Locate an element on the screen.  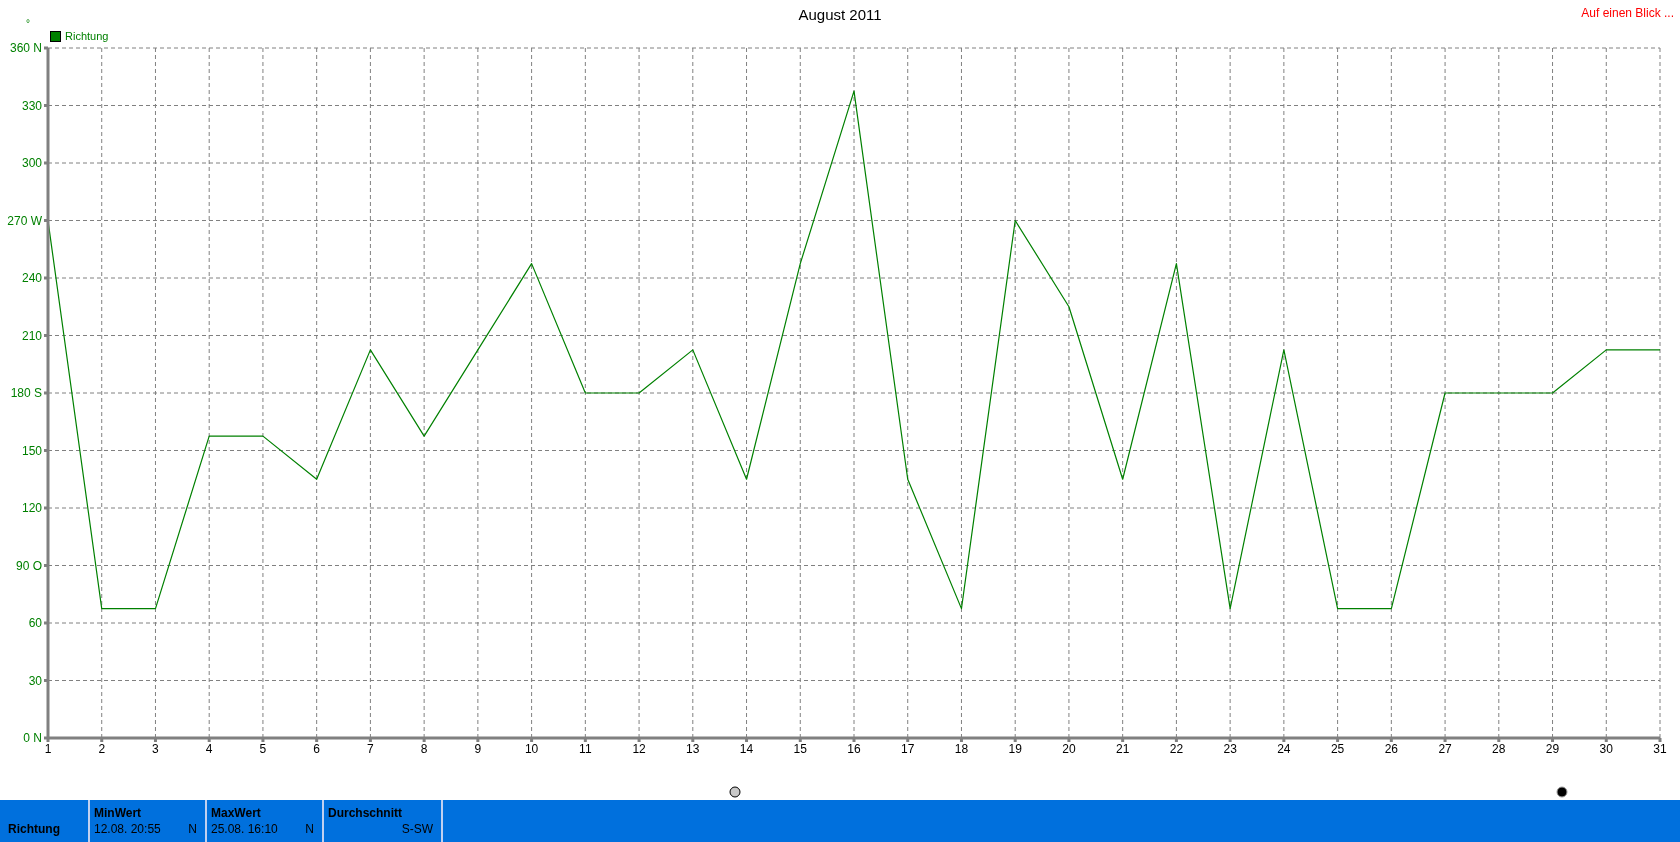
x-tick-label: 15 is located at coordinates (800, 748).